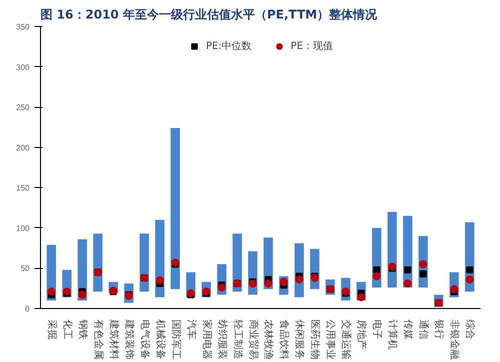 The width and height of the screenshot is (500, 362). What do you see at coordinates (23, 27) in the screenshot?
I see `y-tick-label: 350` at bounding box center [23, 27].